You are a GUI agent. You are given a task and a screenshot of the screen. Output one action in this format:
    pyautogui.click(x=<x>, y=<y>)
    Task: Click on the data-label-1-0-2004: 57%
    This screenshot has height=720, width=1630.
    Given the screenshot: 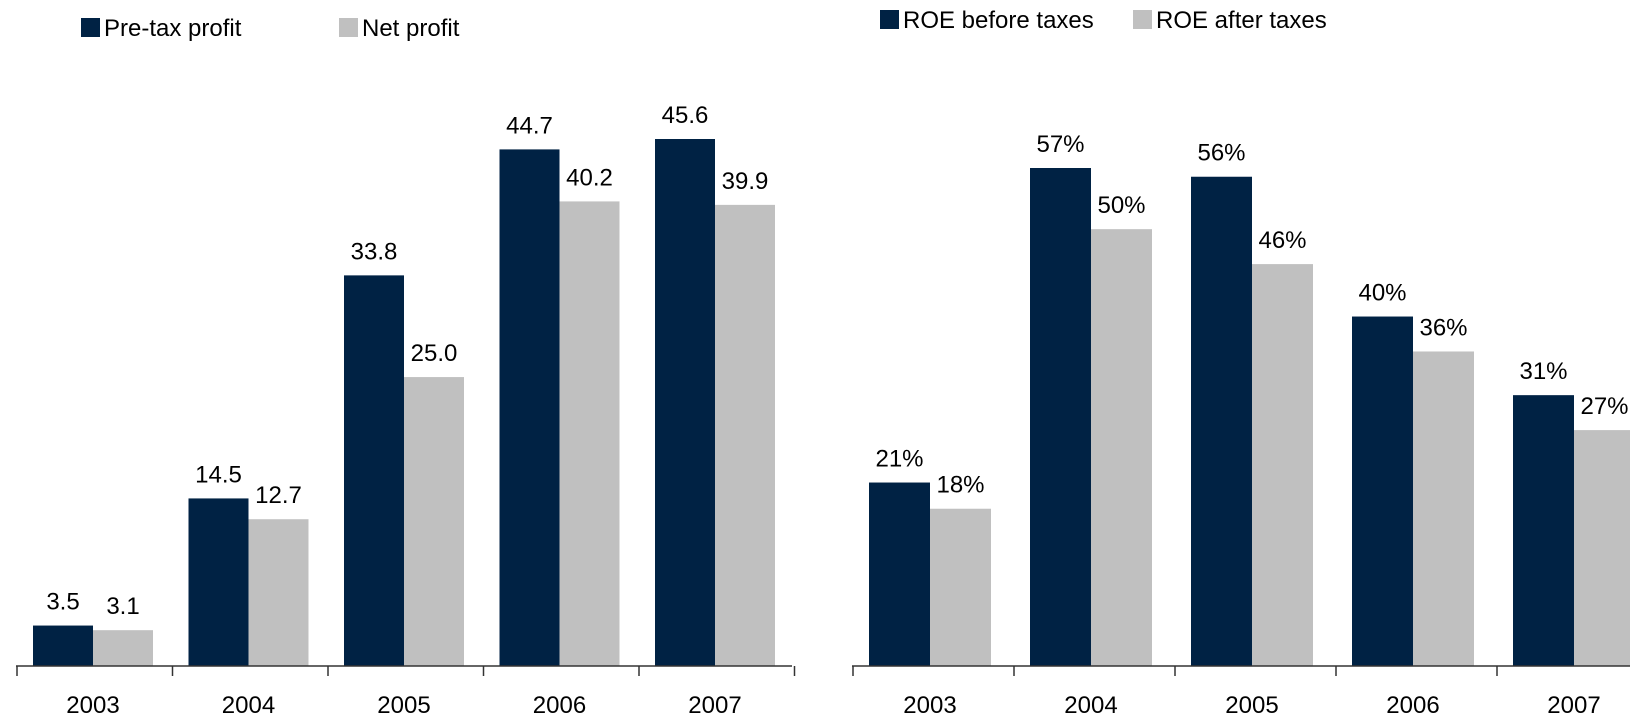 What is the action you would take?
    pyautogui.click(x=1060, y=144)
    